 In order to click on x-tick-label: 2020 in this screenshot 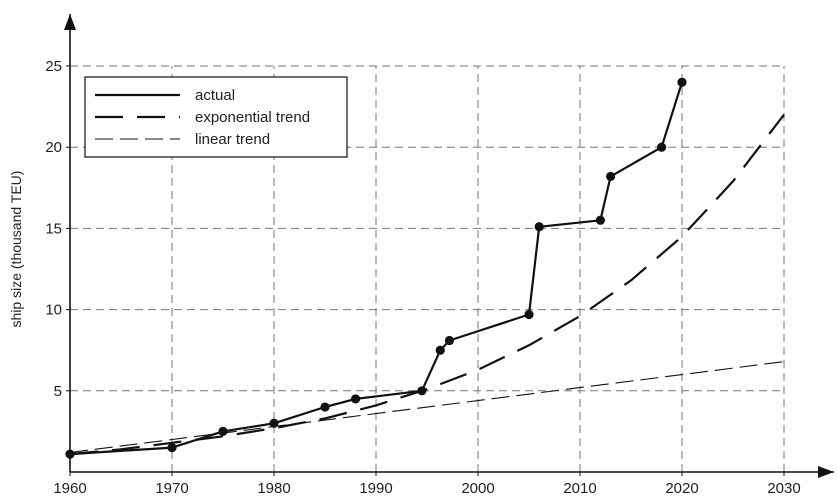, I will do `click(681, 488)`.